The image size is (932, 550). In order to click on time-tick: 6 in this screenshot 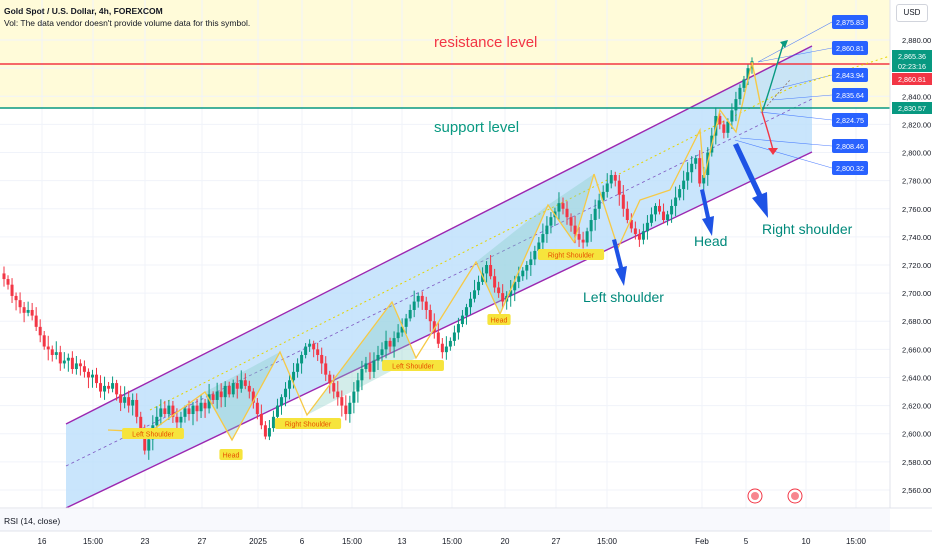, I will do `click(302, 541)`.